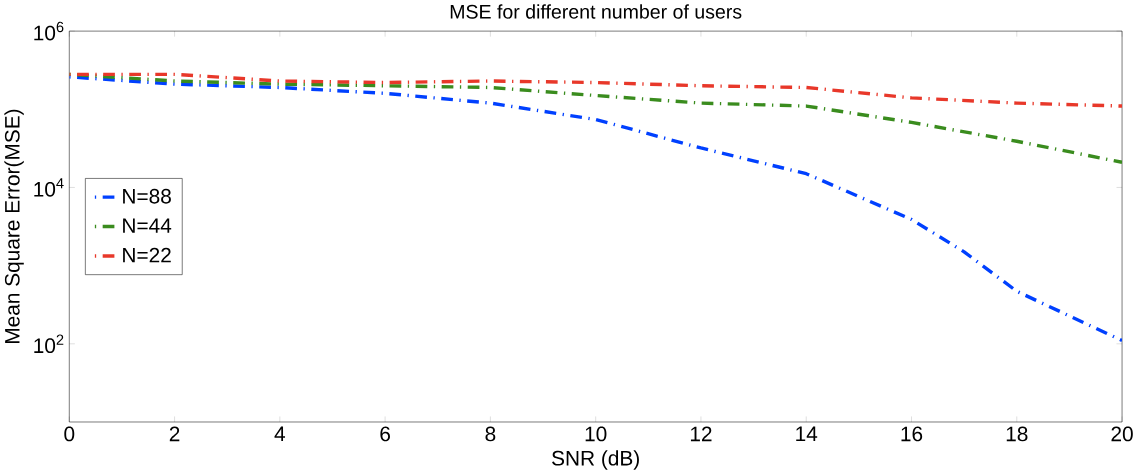 The height and width of the screenshot is (474, 1138). Describe the element at coordinates (280, 433) in the screenshot. I see `x-tick-label: 4` at that location.